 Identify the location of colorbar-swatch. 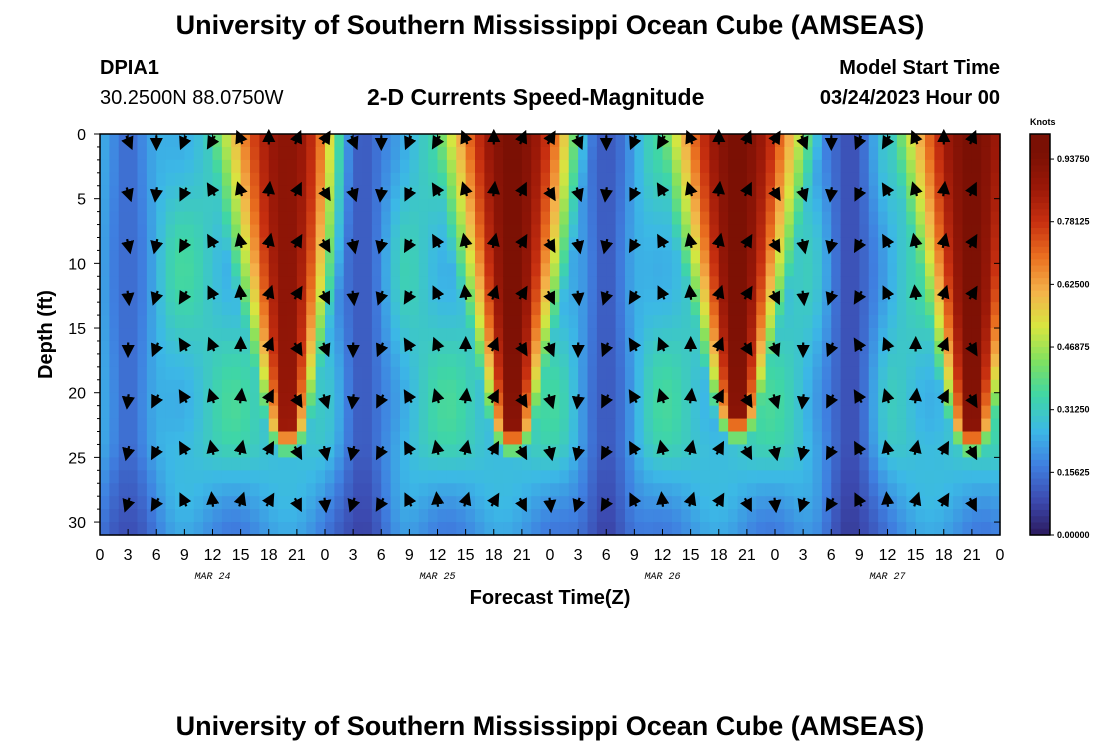
(1040, 150).